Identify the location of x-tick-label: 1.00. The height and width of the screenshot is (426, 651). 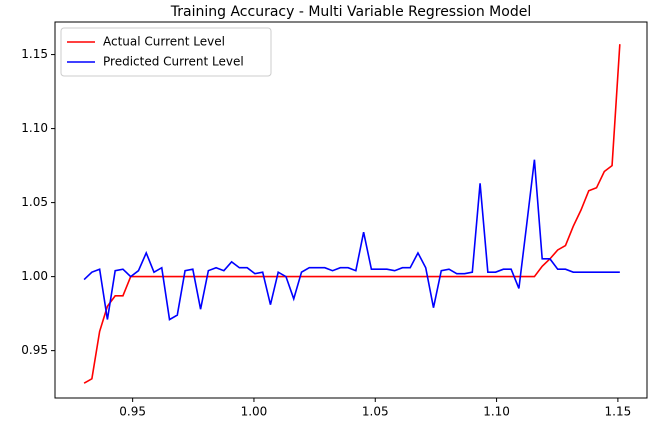
(254, 412).